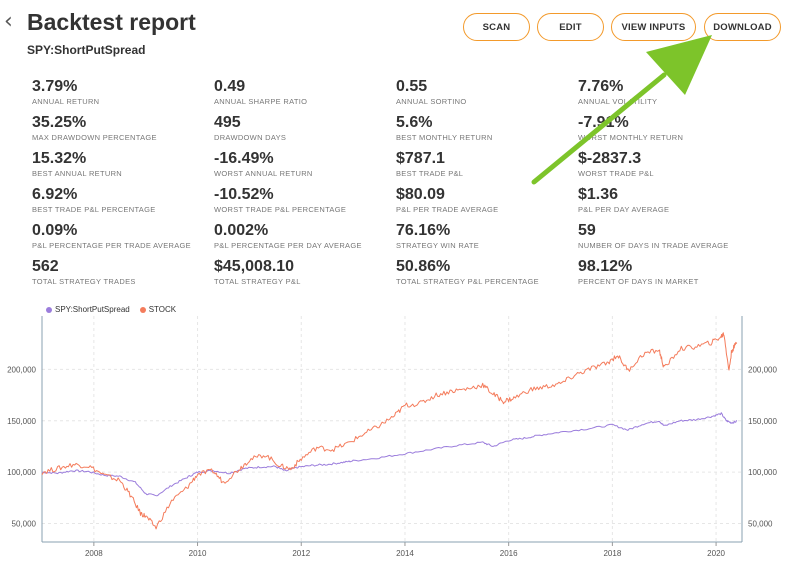  What do you see at coordinates (612, 553) in the screenshot?
I see `x-tick-label: 2018` at bounding box center [612, 553].